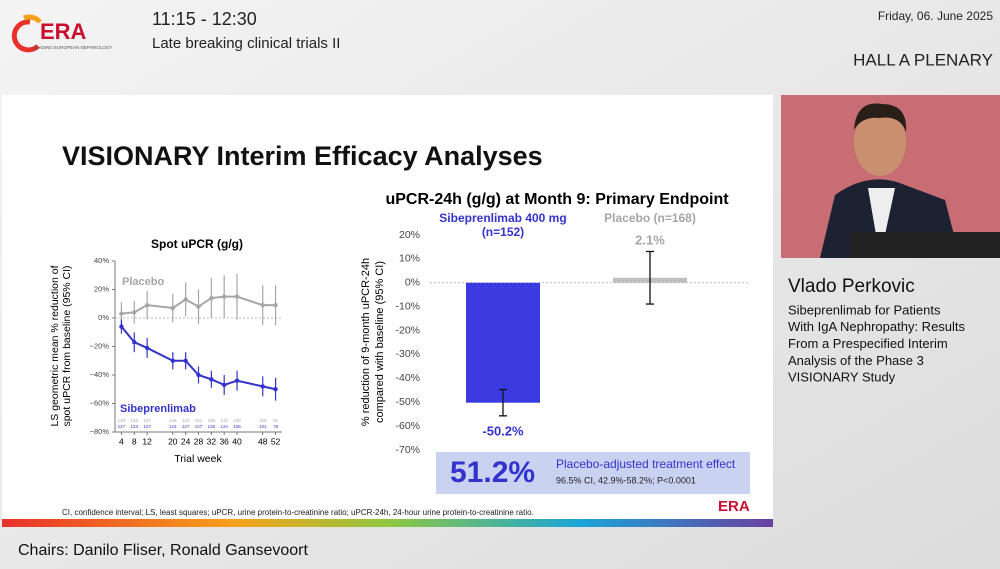 The width and height of the screenshot is (1000, 569). Describe the element at coordinates (237, 441) in the screenshot. I see `x-tick-label: 40` at that location.